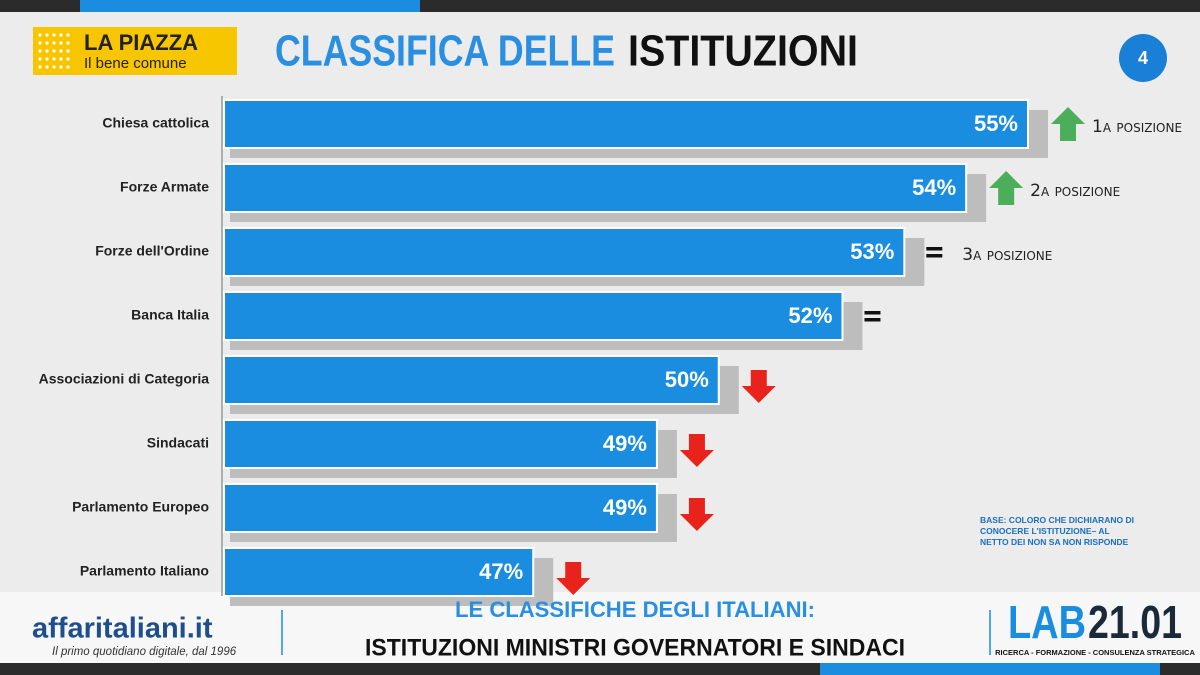  What do you see at coordinates (178, 443) in the screenshot?
I see `category-label: Sindacati` at bounding box center [178, 443].